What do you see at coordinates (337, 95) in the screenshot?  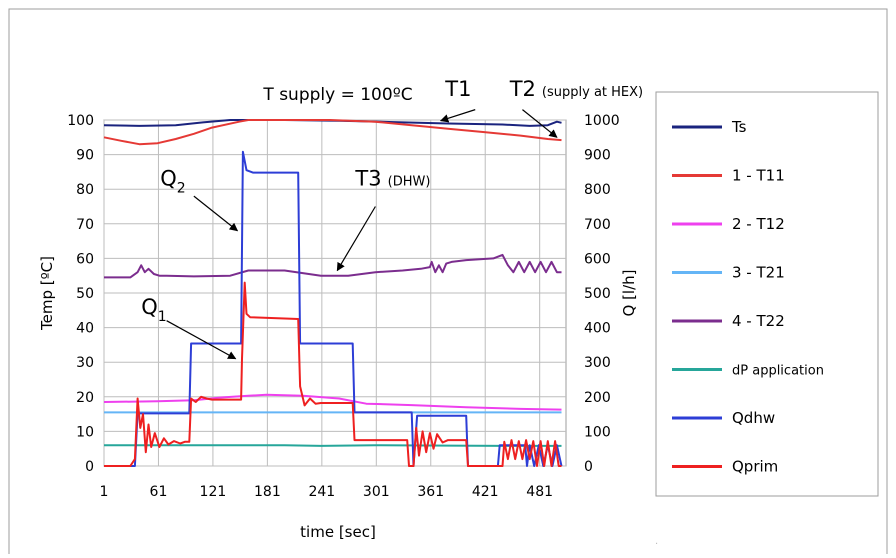 I see `chart-title: T supply = 100ºC` at bounding box center [337, 95].